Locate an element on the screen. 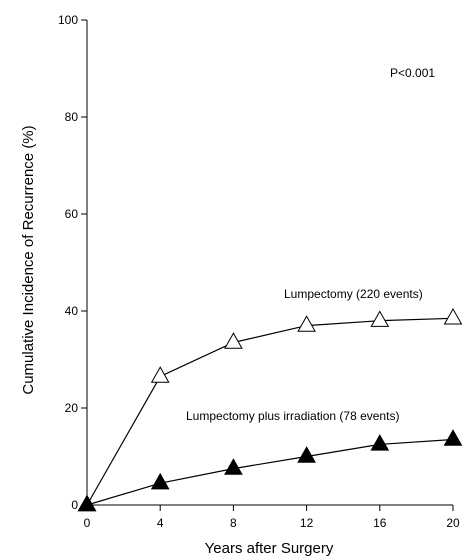  x-tick-label: 20 is located at coordinates (453, 523).